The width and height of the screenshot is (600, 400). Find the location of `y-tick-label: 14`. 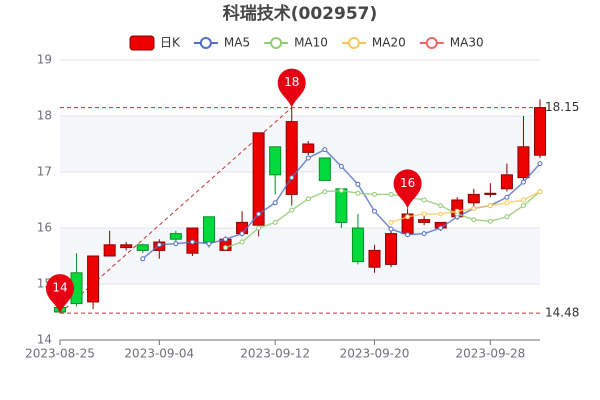

y-tick-label: 14 is located at coordinates (44, 340).